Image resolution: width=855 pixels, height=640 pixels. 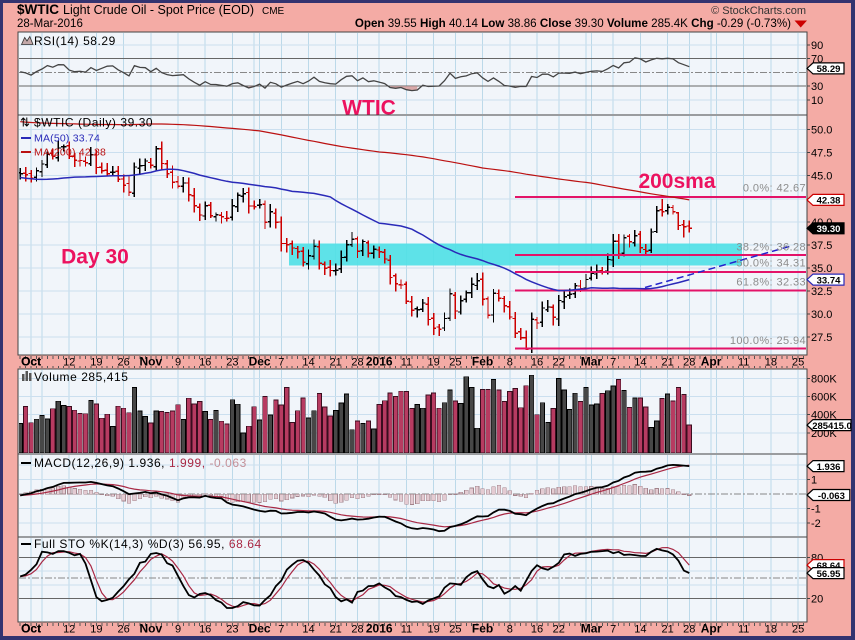 I want to click on svg-text: 42.38, so click(x=829, y=201).